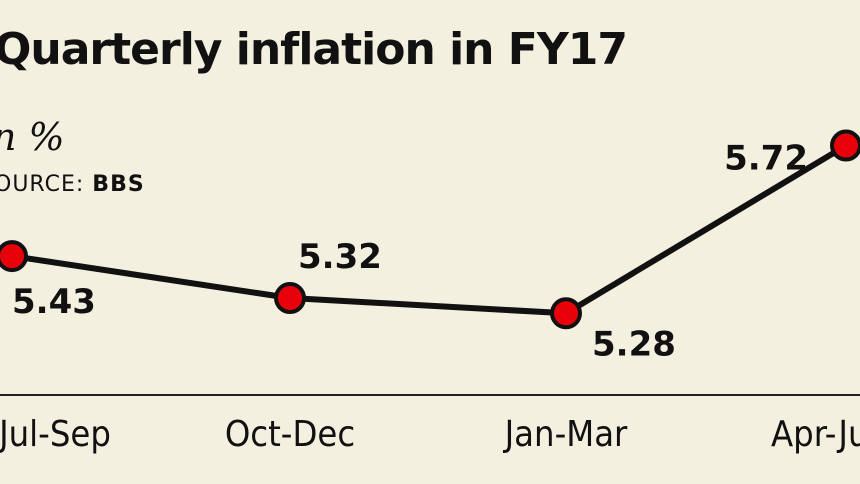 Image resolution: width=860 pixels, height=484 pixels. I want to click on data-label: 5.72, so click(766, 159).